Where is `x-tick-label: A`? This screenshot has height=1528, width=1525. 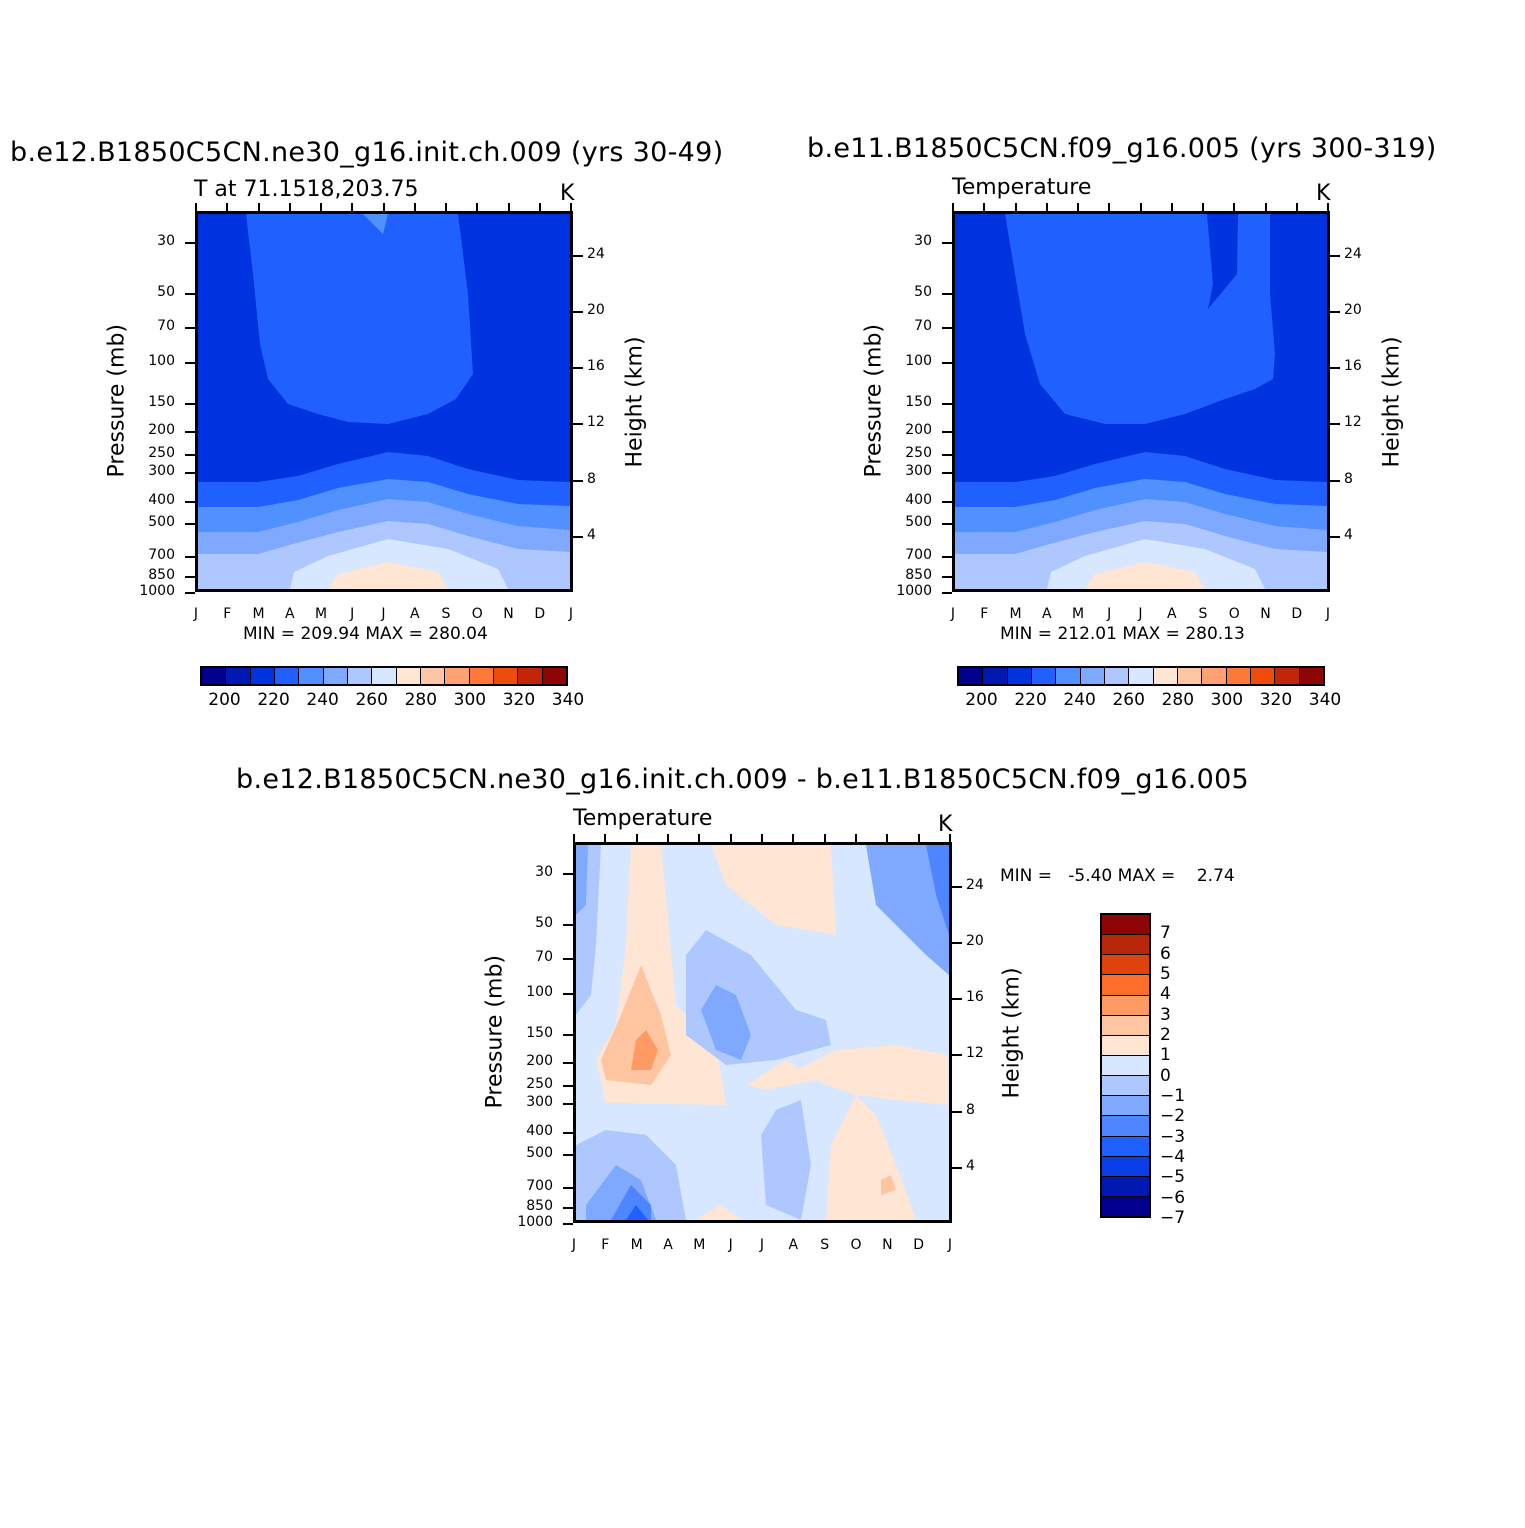 x-tick-label: A is located at coordinates (1171, 614).